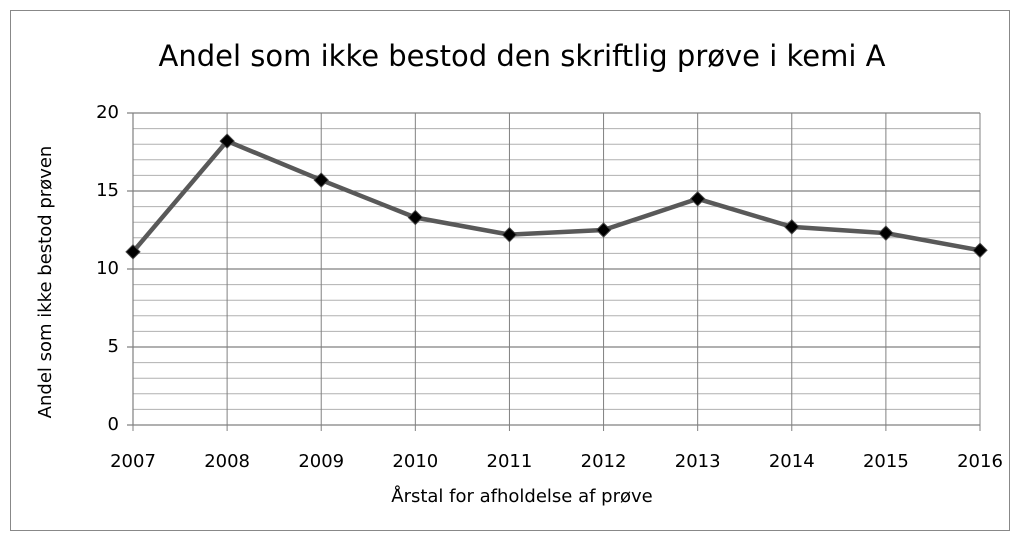 The height and width of the screenshot is (541, 1020). I want to click on x-tick-label: 2014, so click(792, 461).